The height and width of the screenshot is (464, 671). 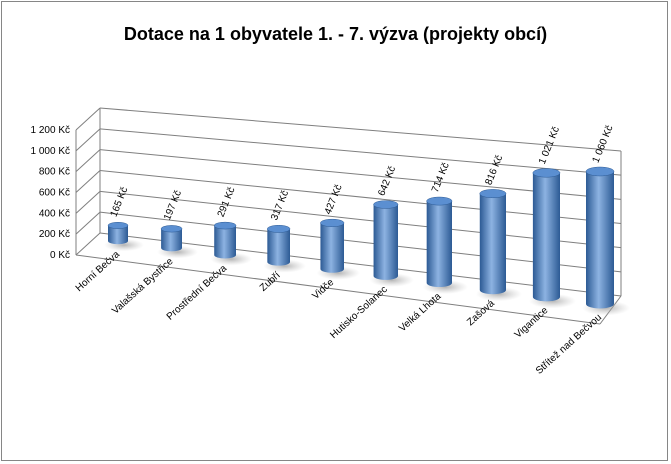 What do you see at coordinates (120, 202) in the screenshot?
I see `data-label: 165 Kč` at bounding box center [120, 202].